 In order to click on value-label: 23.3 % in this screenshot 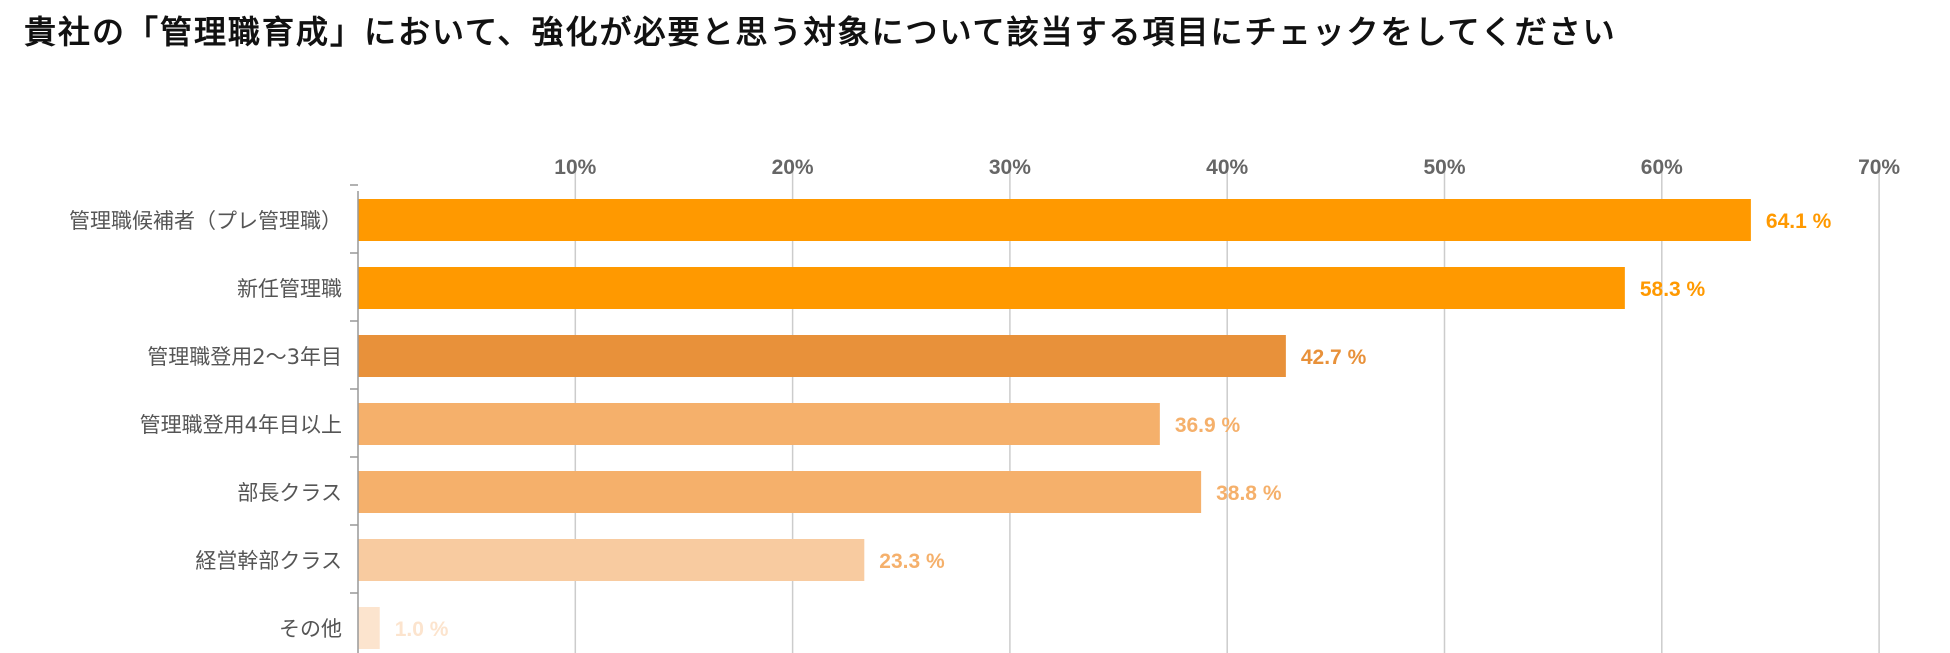, I will do `click(912, 561)`.